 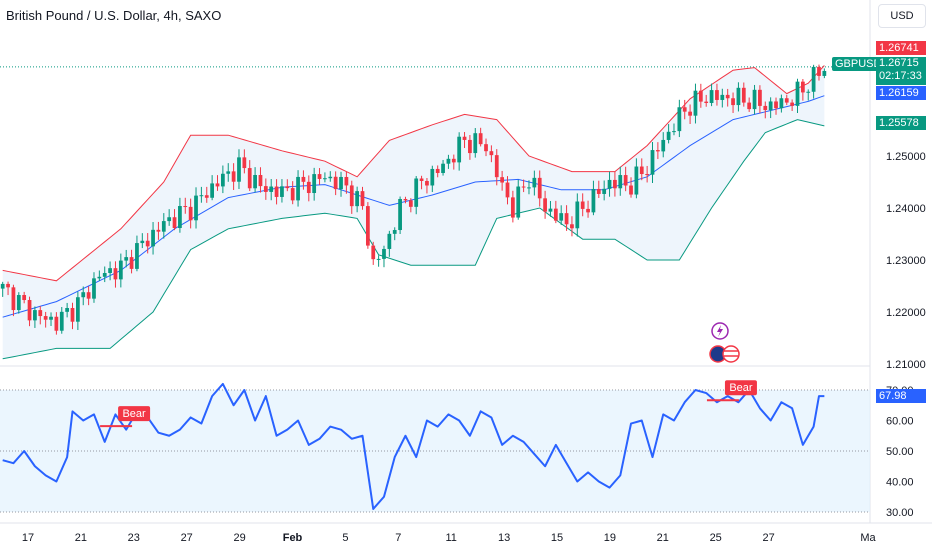 What do you see at coordinates (610, 538) in the screenshot?
I see `date-tick-label: 19` at bounding box center [610, 538].